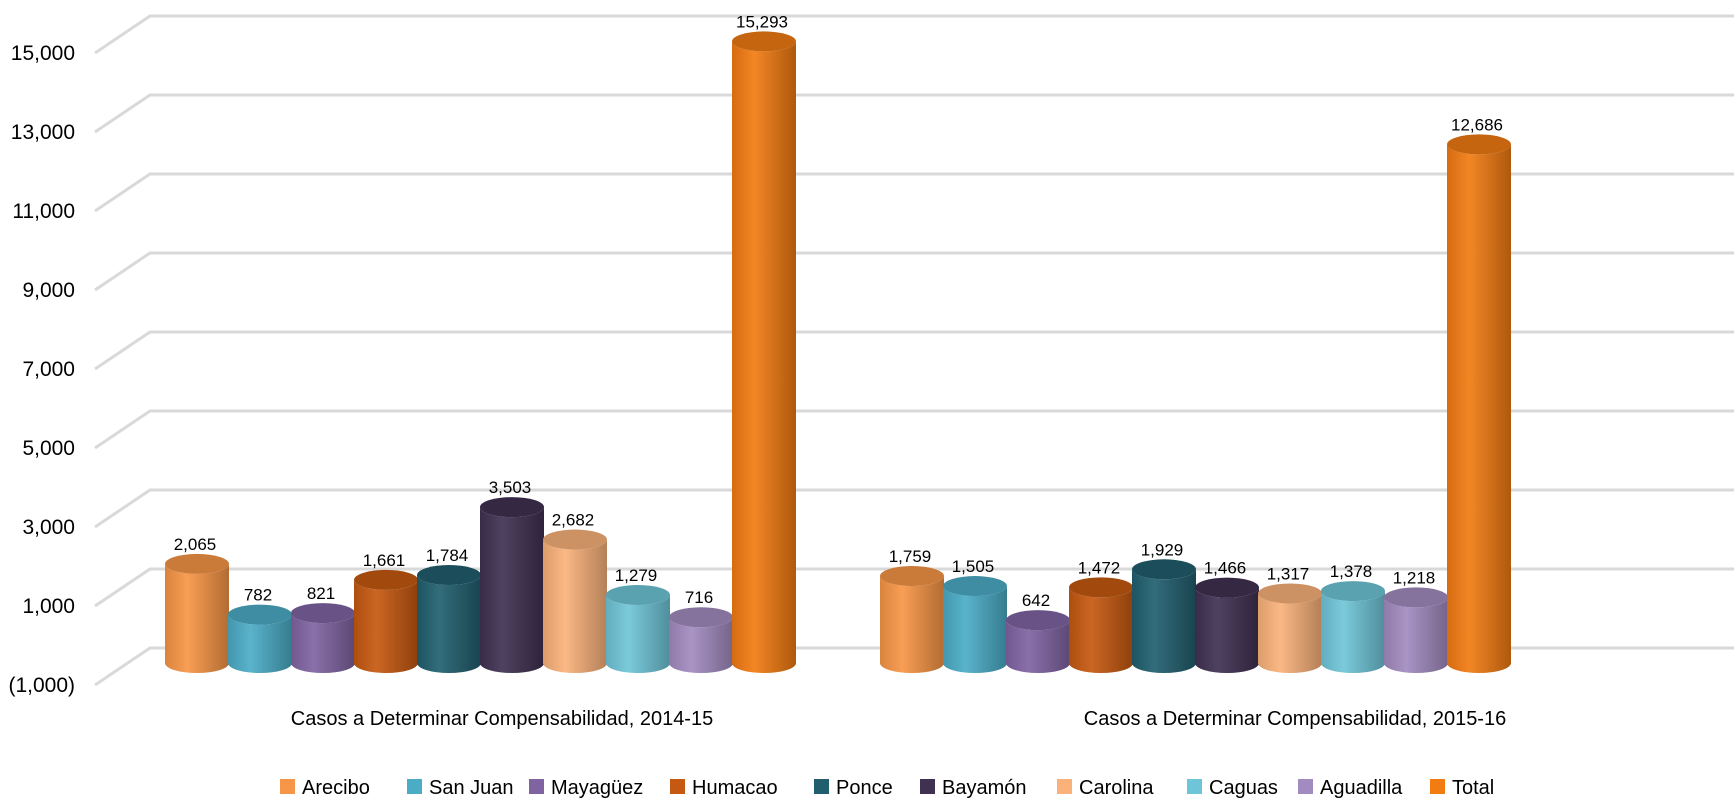  Describe the element at coordinates (1225, 568) in the screenshot. I see `data-label: 1,466` at that location.